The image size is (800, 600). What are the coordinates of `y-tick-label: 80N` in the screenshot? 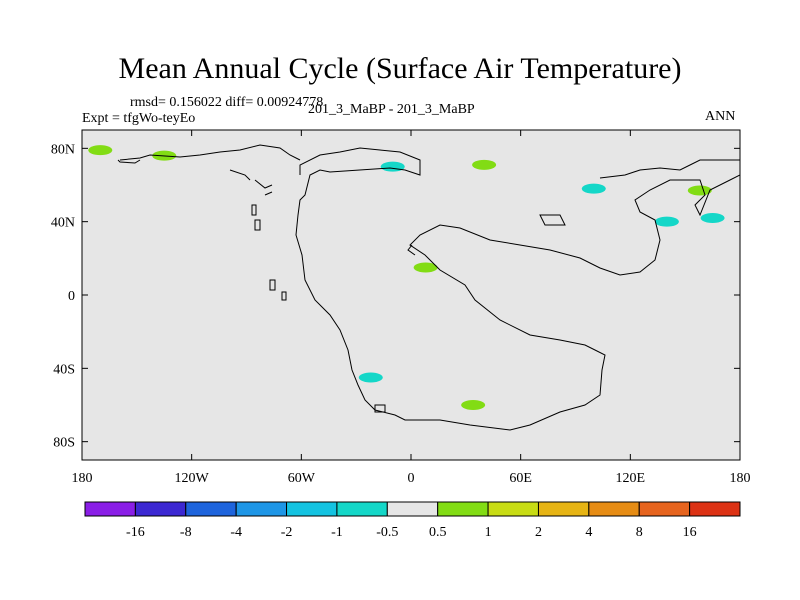 It's located at (63, 149).